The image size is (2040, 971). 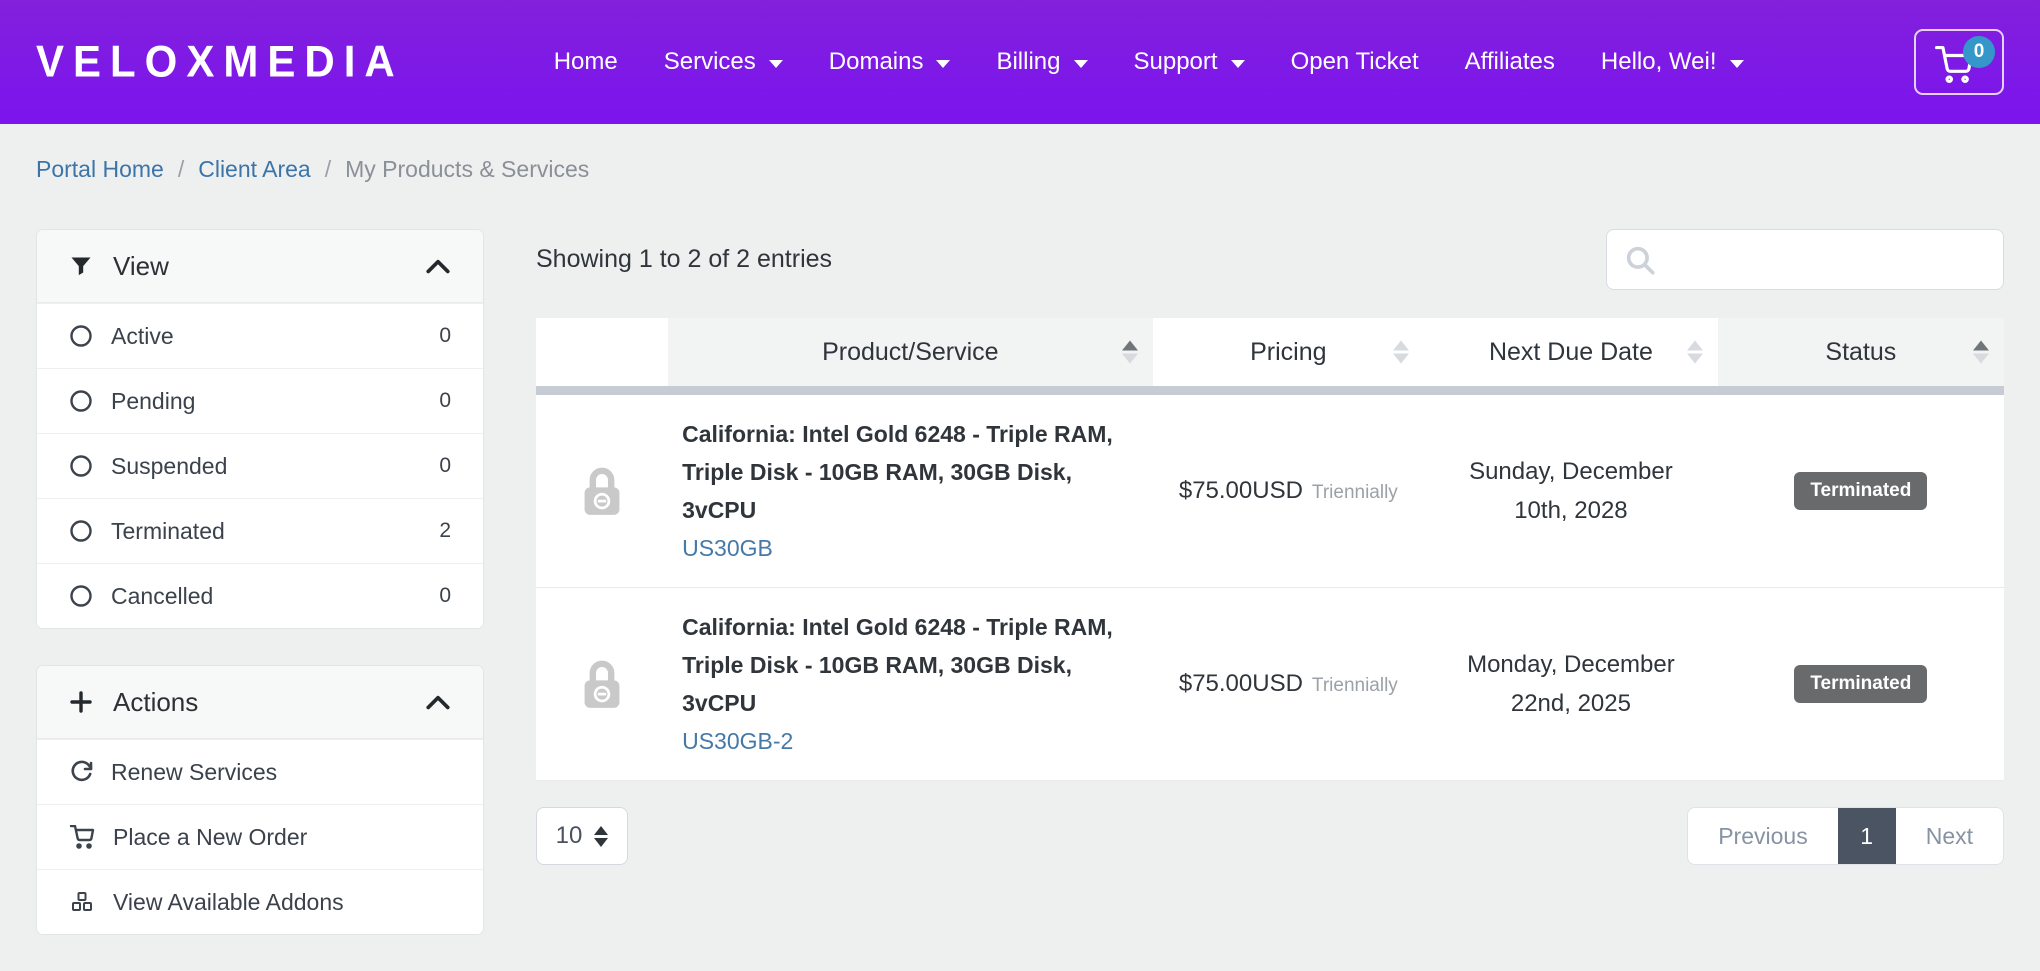 What do you see at coordinates (910, 352) in the screenshot?
I see `header-product-service: Product/Service` at bounding box center [910, 352].